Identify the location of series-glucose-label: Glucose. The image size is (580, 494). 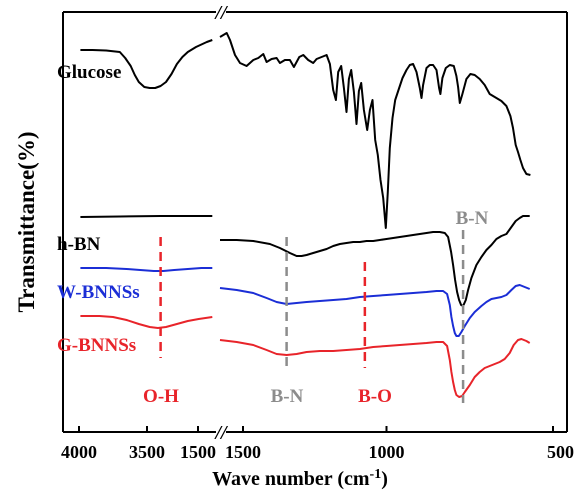
(89, 72).